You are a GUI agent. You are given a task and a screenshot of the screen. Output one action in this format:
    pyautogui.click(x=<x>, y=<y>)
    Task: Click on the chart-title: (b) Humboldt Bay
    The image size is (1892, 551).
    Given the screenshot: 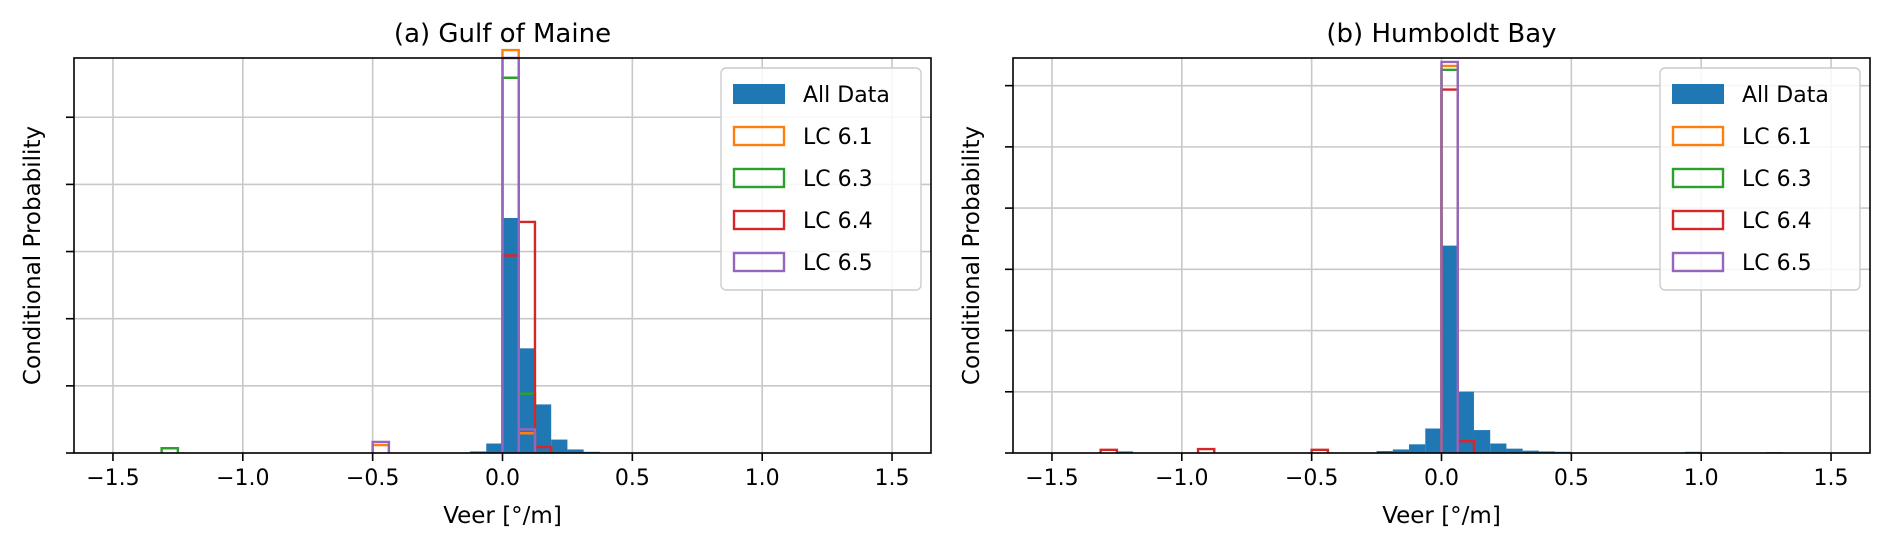 What is the action you would take?
    pyautogui.click(x=1441, y=34)
    